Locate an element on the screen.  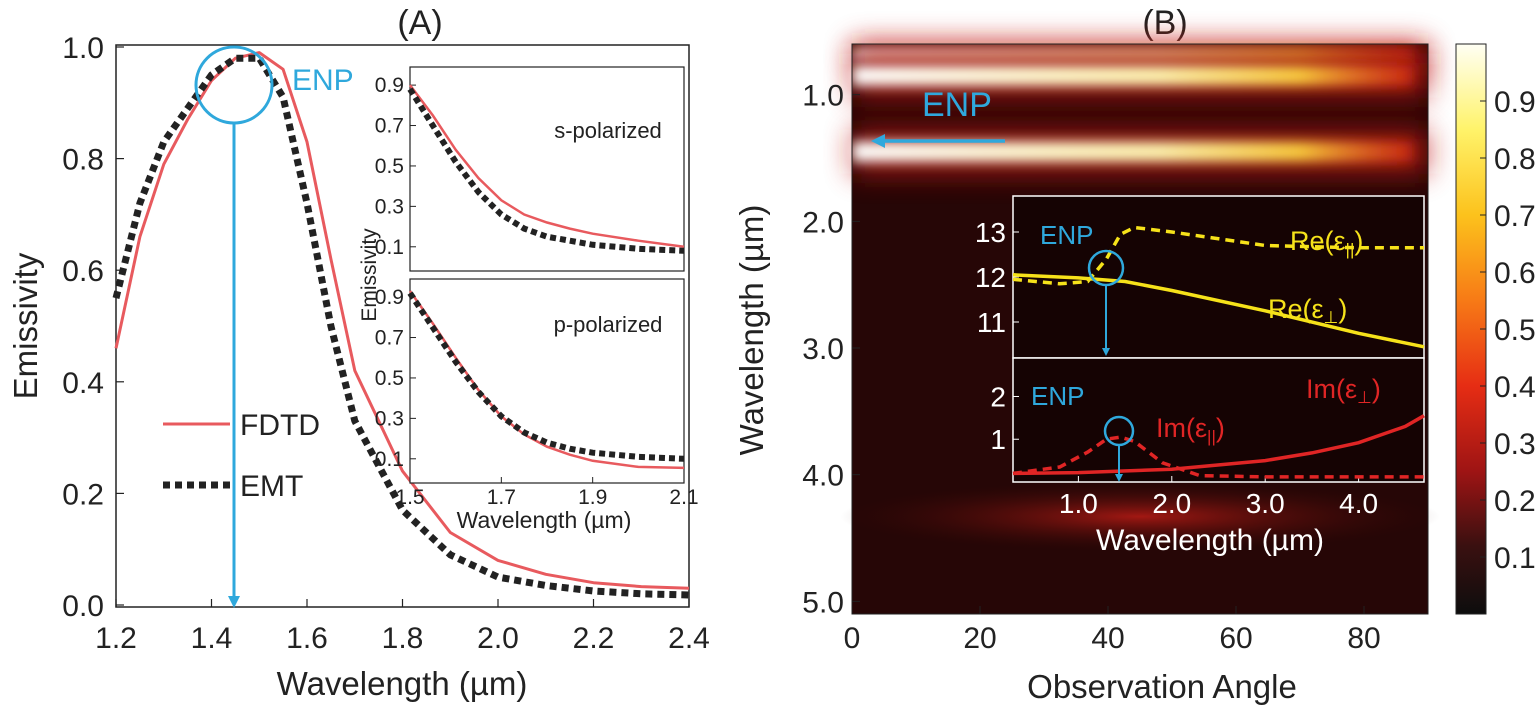
panel-a-label: (A) is located at coordinates (419, 23).